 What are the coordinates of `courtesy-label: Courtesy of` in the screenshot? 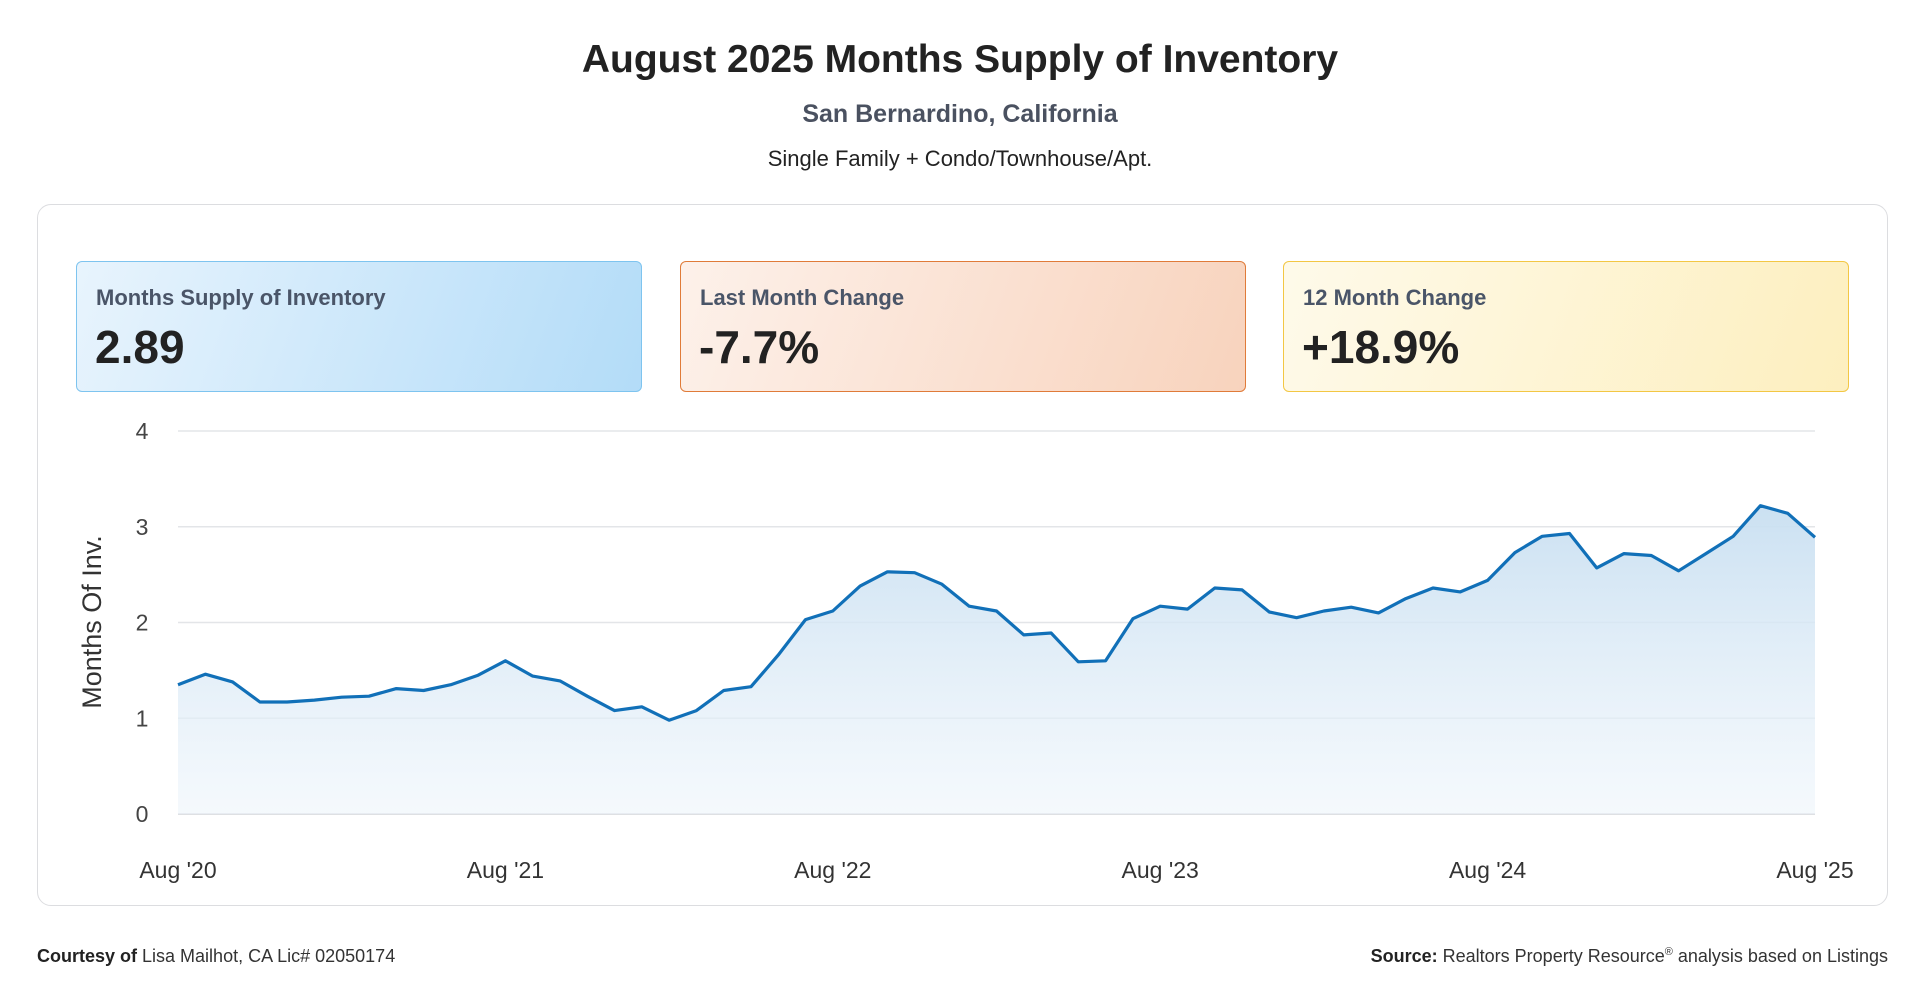 It's located at (87, 956).